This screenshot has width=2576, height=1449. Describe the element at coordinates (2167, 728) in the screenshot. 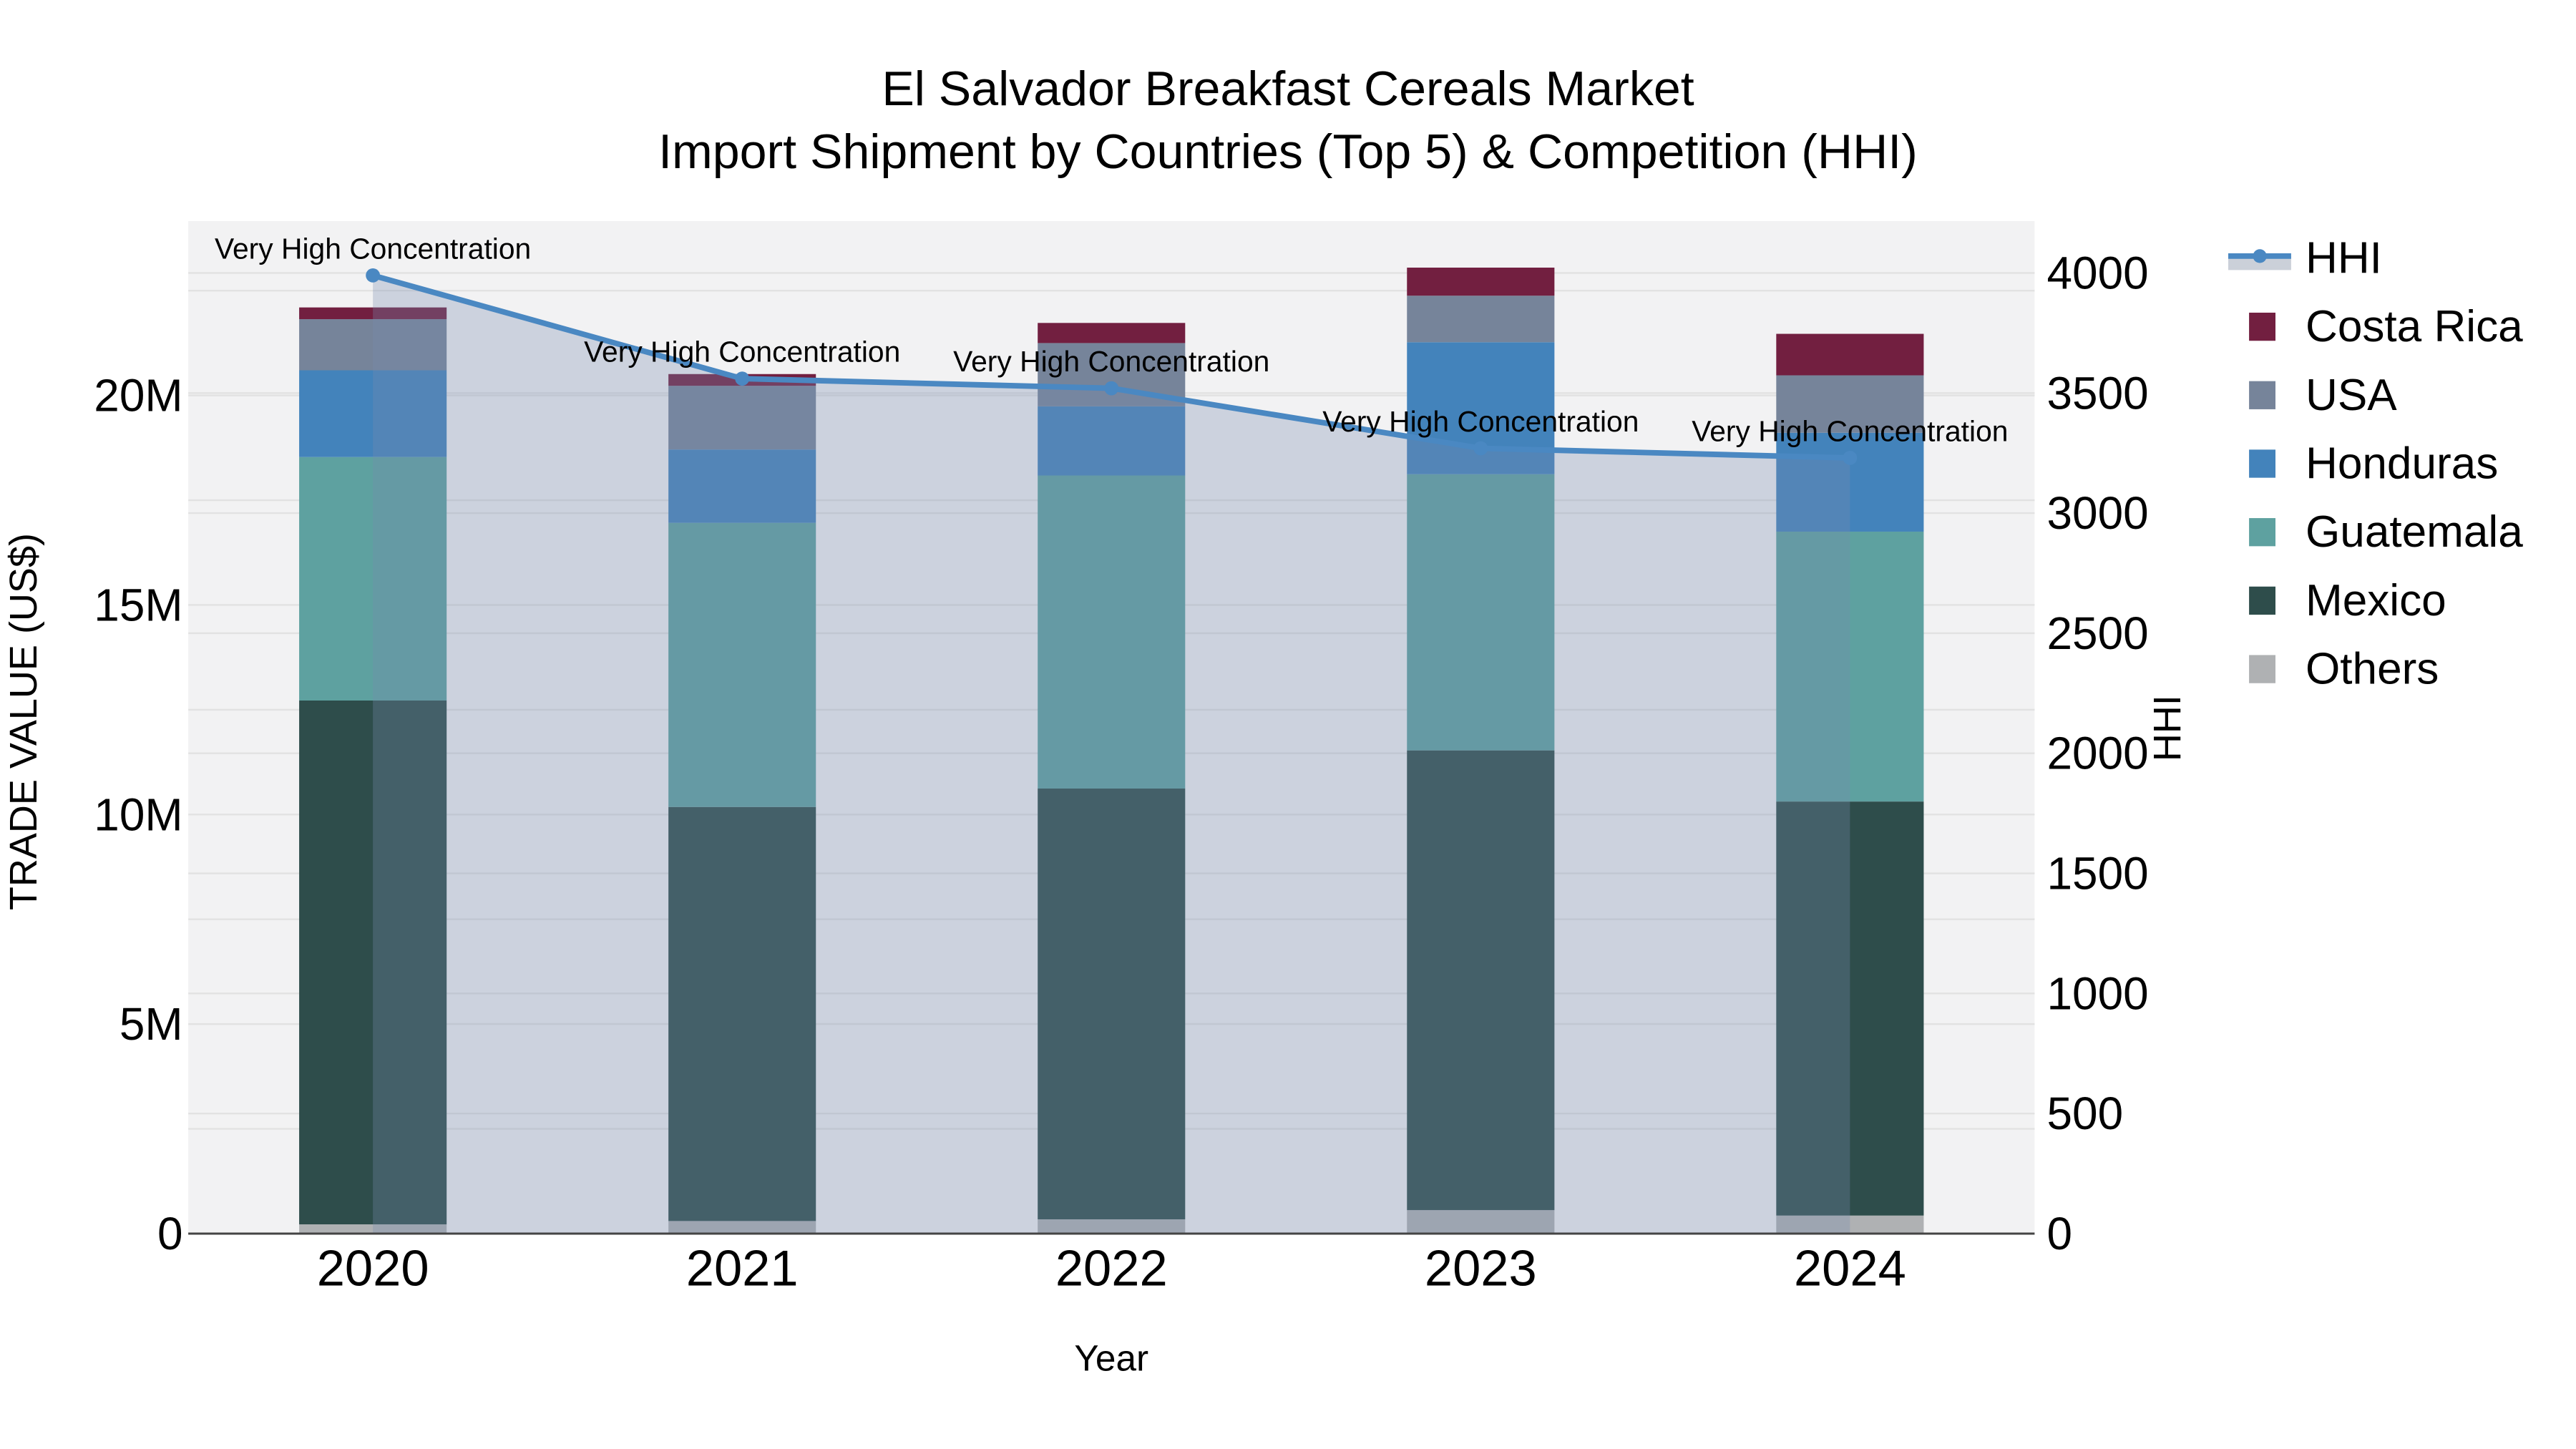

I see `right-y-axis-title: HHI` at that location.